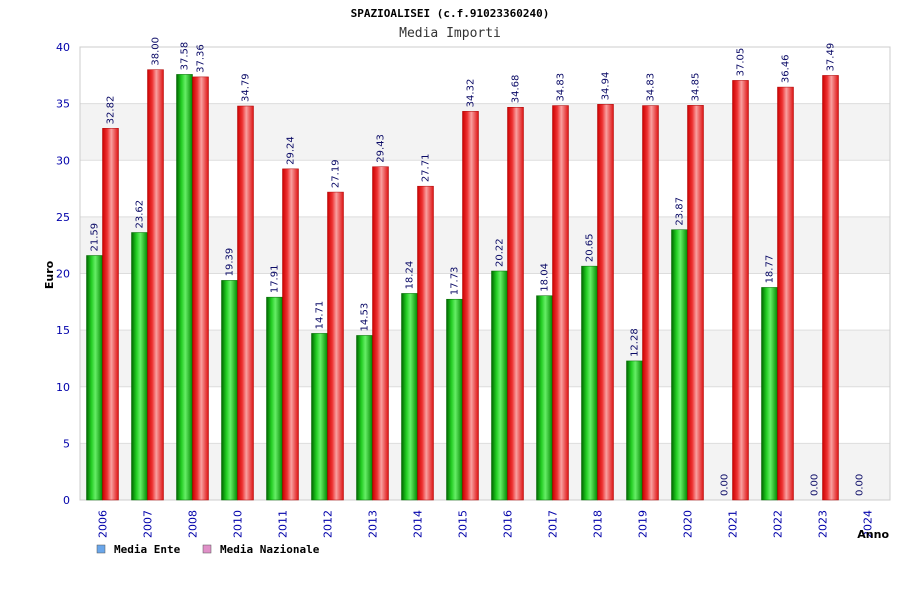 The image size is (900, 604). I want to click on data-label: 34.32, so click(471, 93).